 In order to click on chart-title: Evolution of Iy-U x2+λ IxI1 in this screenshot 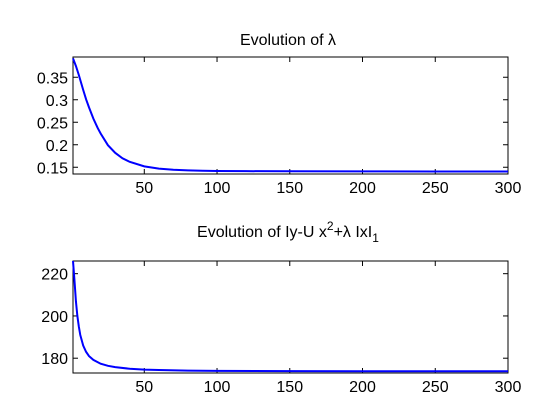, I will do `click(288, 232)`.